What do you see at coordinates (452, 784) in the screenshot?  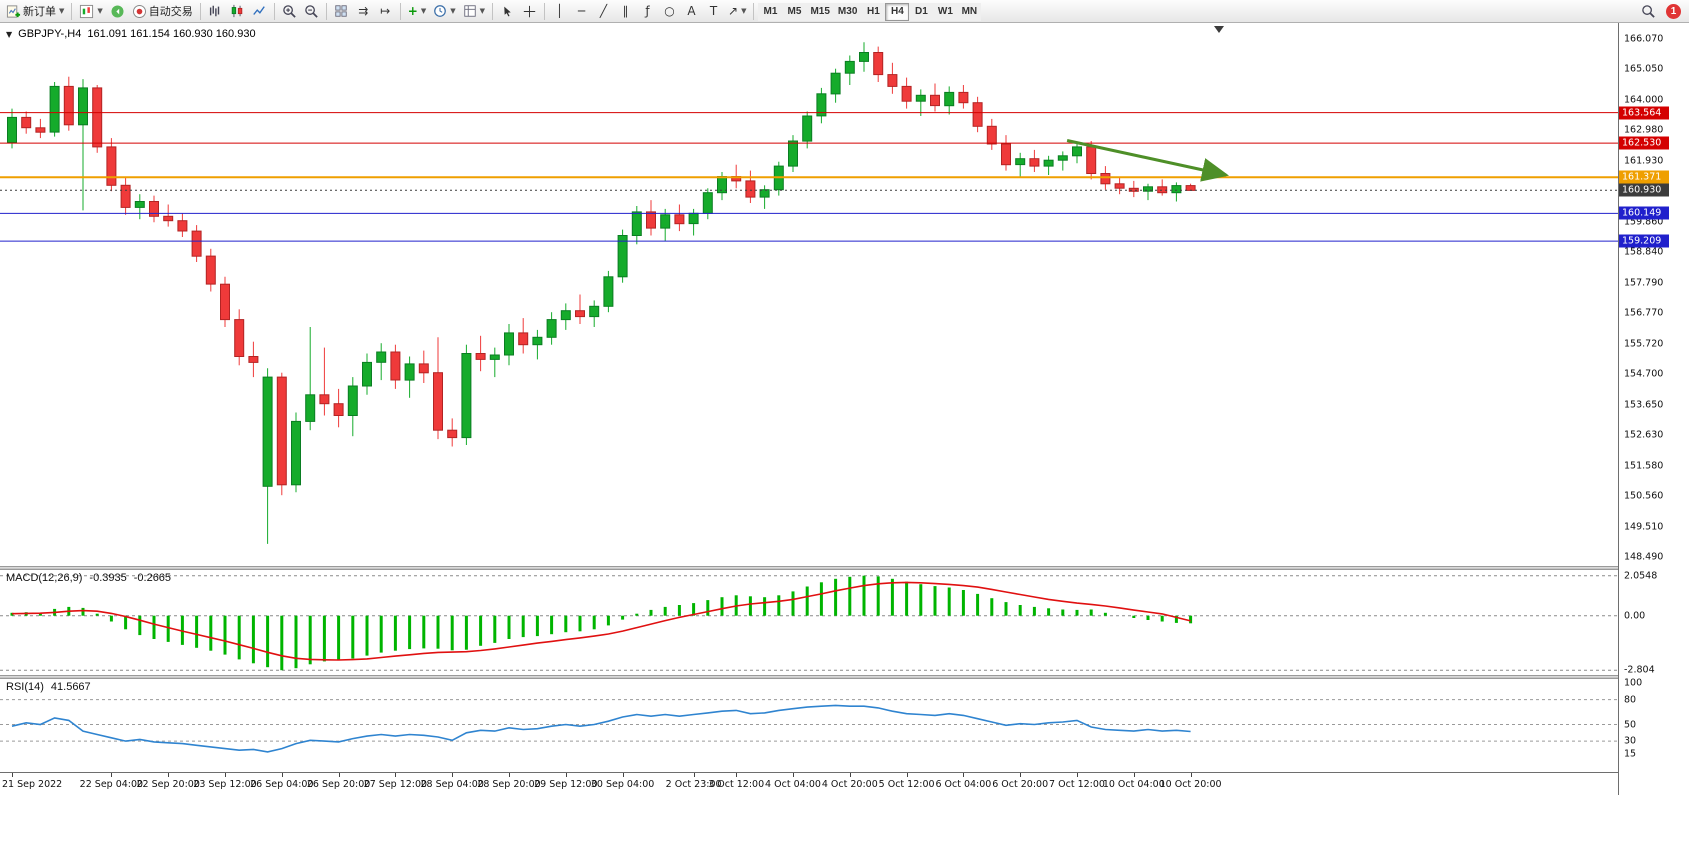 I see `time-axis-label: 28 Sep 04:00` at bounding box center [452, 784].